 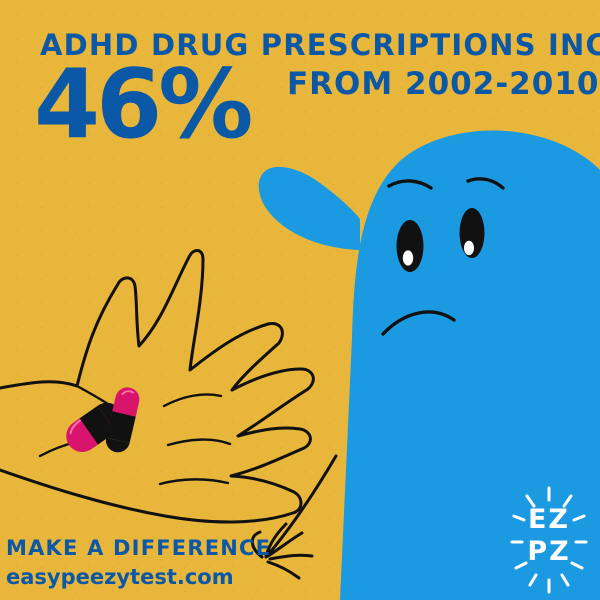 I want to click on headline: ADHD DRUG PRESCRIPTIONS INCREASED, so click(x=320, y=45).